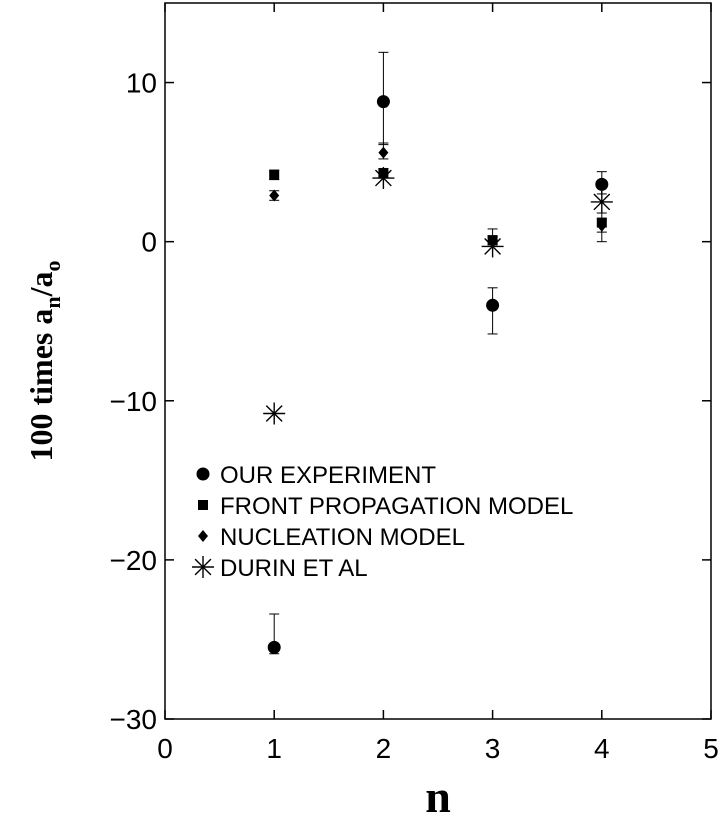  What do you see at coordinates (396, 506) in the screenshot?
I see `legend-label: FRONT PROPAGATION MODEL` at bounding box center [396, 506].